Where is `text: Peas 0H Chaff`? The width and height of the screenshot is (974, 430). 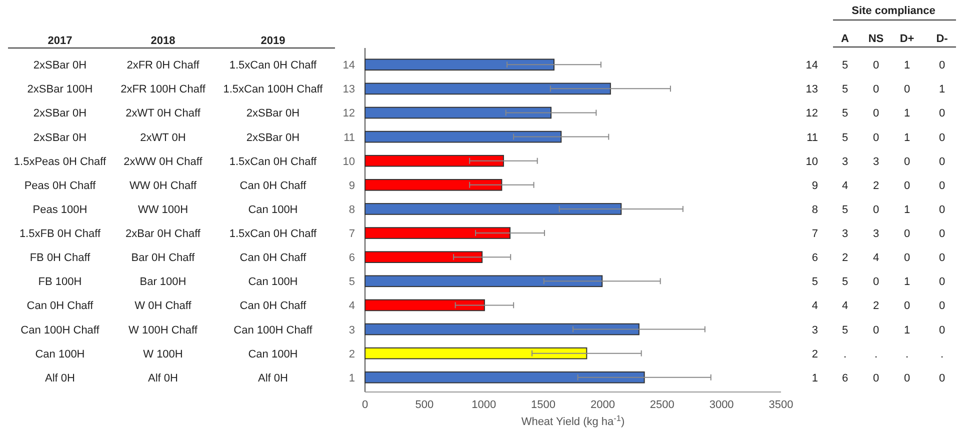 text: Peas 0H Chaff is located at coordinates (60, 186).